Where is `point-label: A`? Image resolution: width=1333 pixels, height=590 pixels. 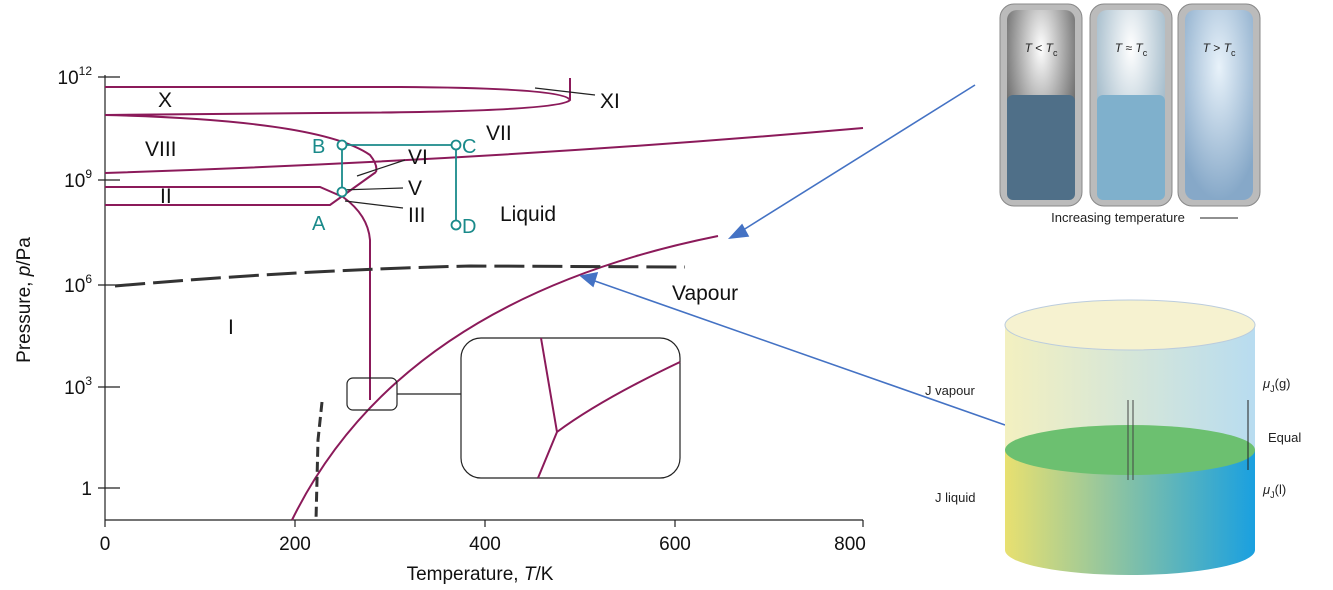
point-label: A is located at coordinates (319, 224).